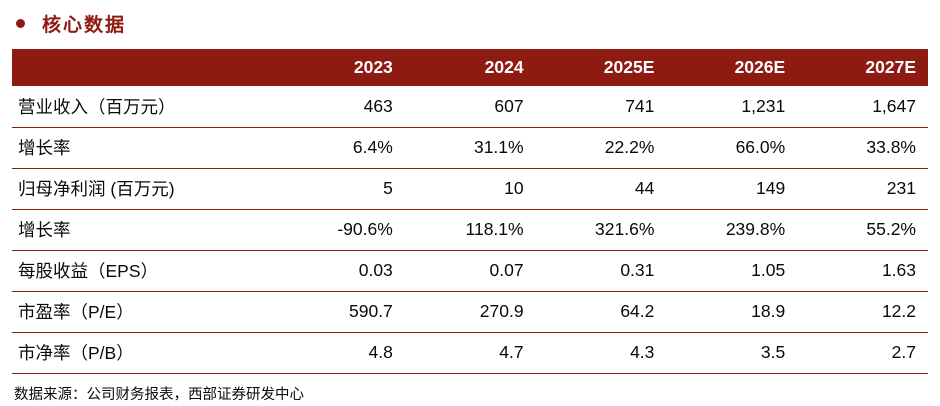 This screenshot has width=940, height=406. What do you see at coordinates (862, 230) in the screenshot?
I see `cell-value: 55.2%` at bounding box center [862, 230].